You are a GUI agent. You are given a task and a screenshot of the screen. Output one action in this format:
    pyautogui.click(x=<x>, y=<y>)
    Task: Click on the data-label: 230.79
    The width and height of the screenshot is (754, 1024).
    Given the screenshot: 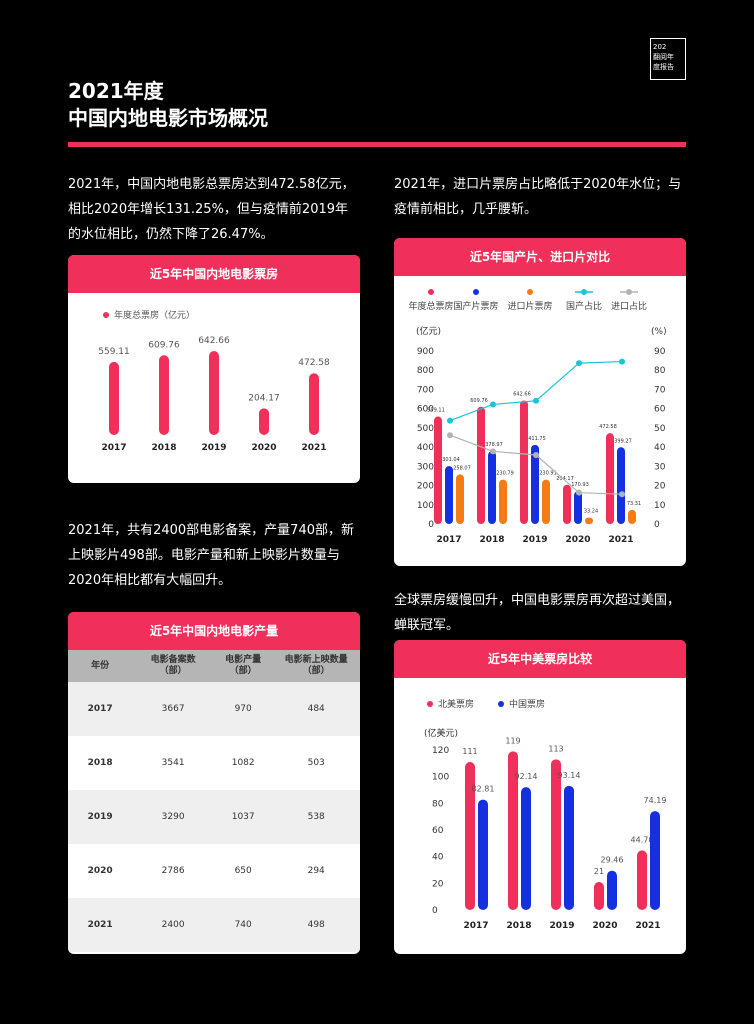 What is the action you would take?
    pyautogui.click(x=505, y=474)
    